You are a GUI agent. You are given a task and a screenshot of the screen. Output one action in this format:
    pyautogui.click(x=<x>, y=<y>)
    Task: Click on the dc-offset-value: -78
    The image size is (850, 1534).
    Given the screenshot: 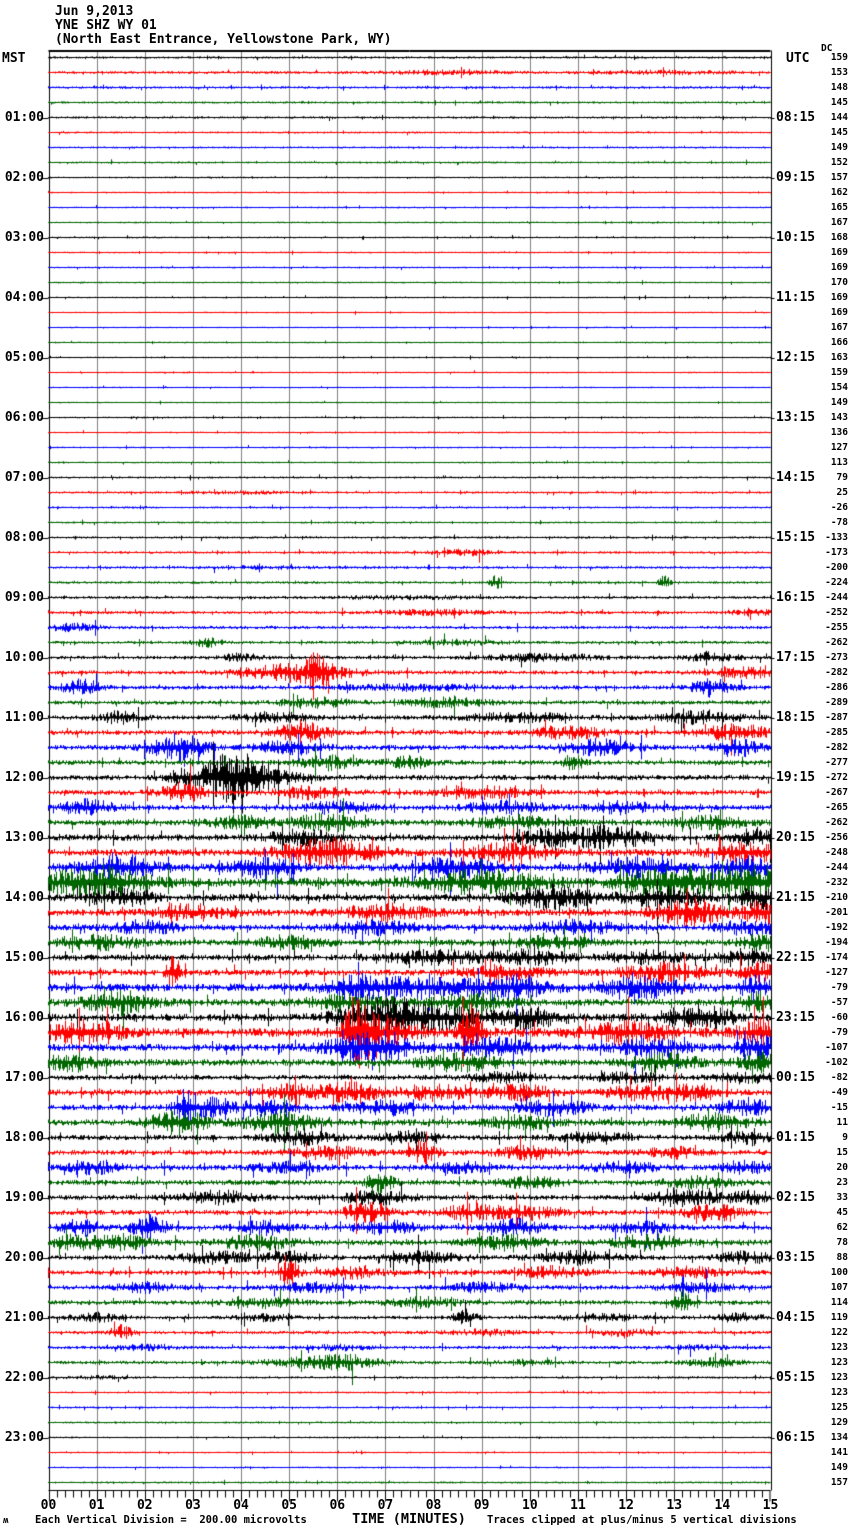 What is the action you would take?
    pyautogui.click(x=839, y=522)
    